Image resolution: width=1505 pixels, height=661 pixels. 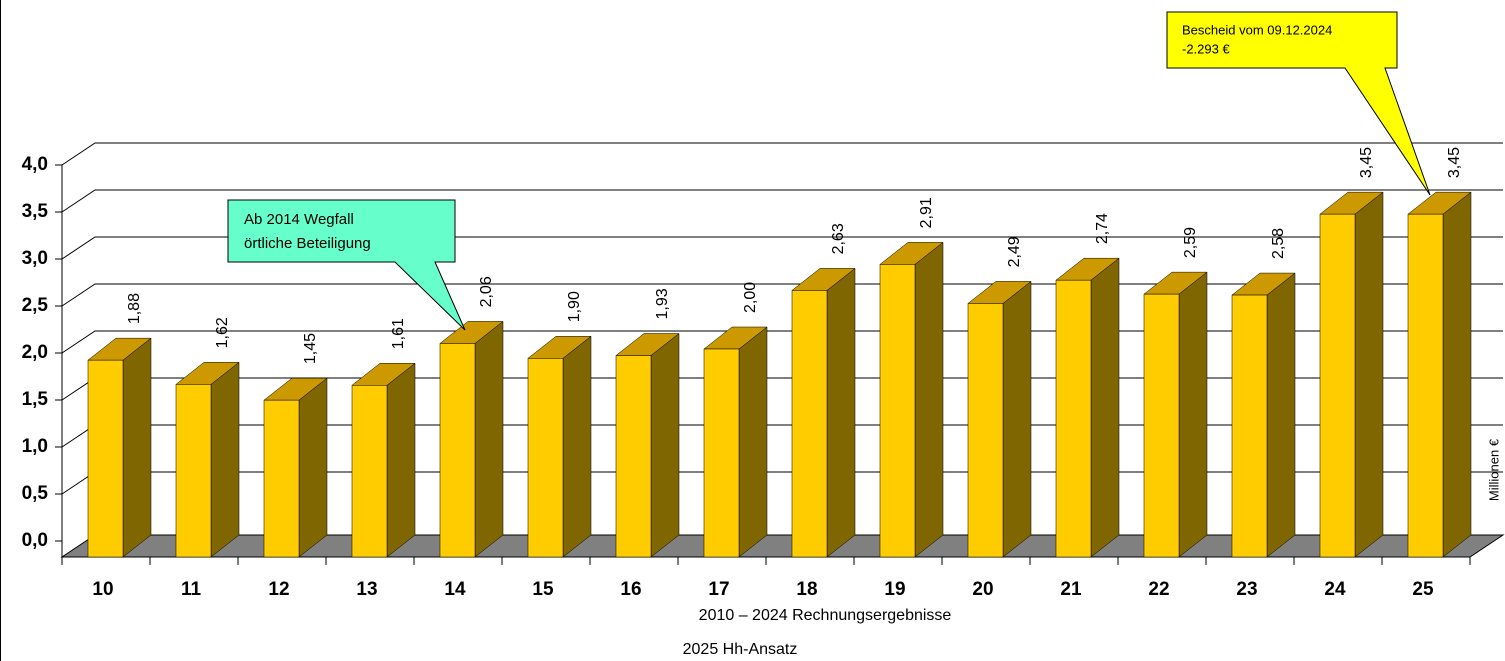 What do you see at coordinates (1423, 589) in the screenshot?
I see `x-tick-label: 25` at bounding box center [1423, 589].